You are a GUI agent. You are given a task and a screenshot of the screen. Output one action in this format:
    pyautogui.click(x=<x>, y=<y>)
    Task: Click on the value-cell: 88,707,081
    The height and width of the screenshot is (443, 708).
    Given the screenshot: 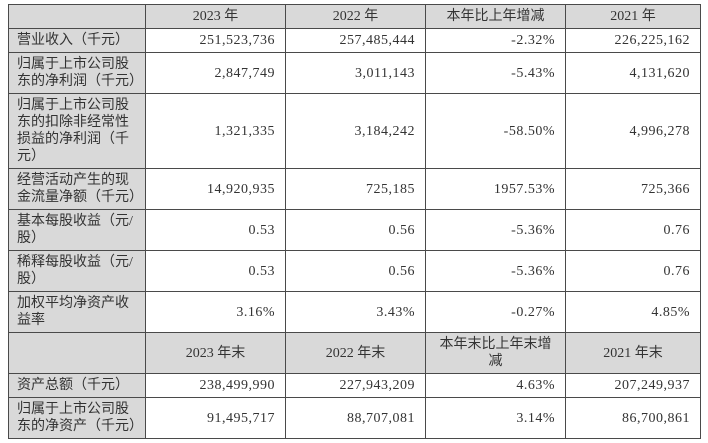 What is the action you would take?
    pyautogui.click(x=355, y=418)
    